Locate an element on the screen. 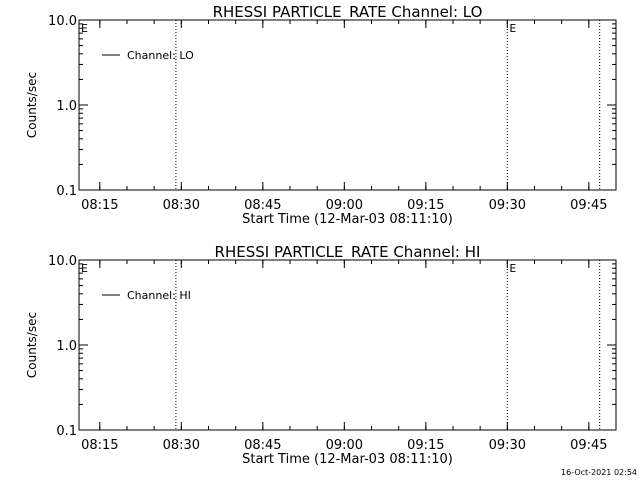  chart-title: RHESSI PARTICLE_RATE Channel: HI is located at coordinates (348, 252).